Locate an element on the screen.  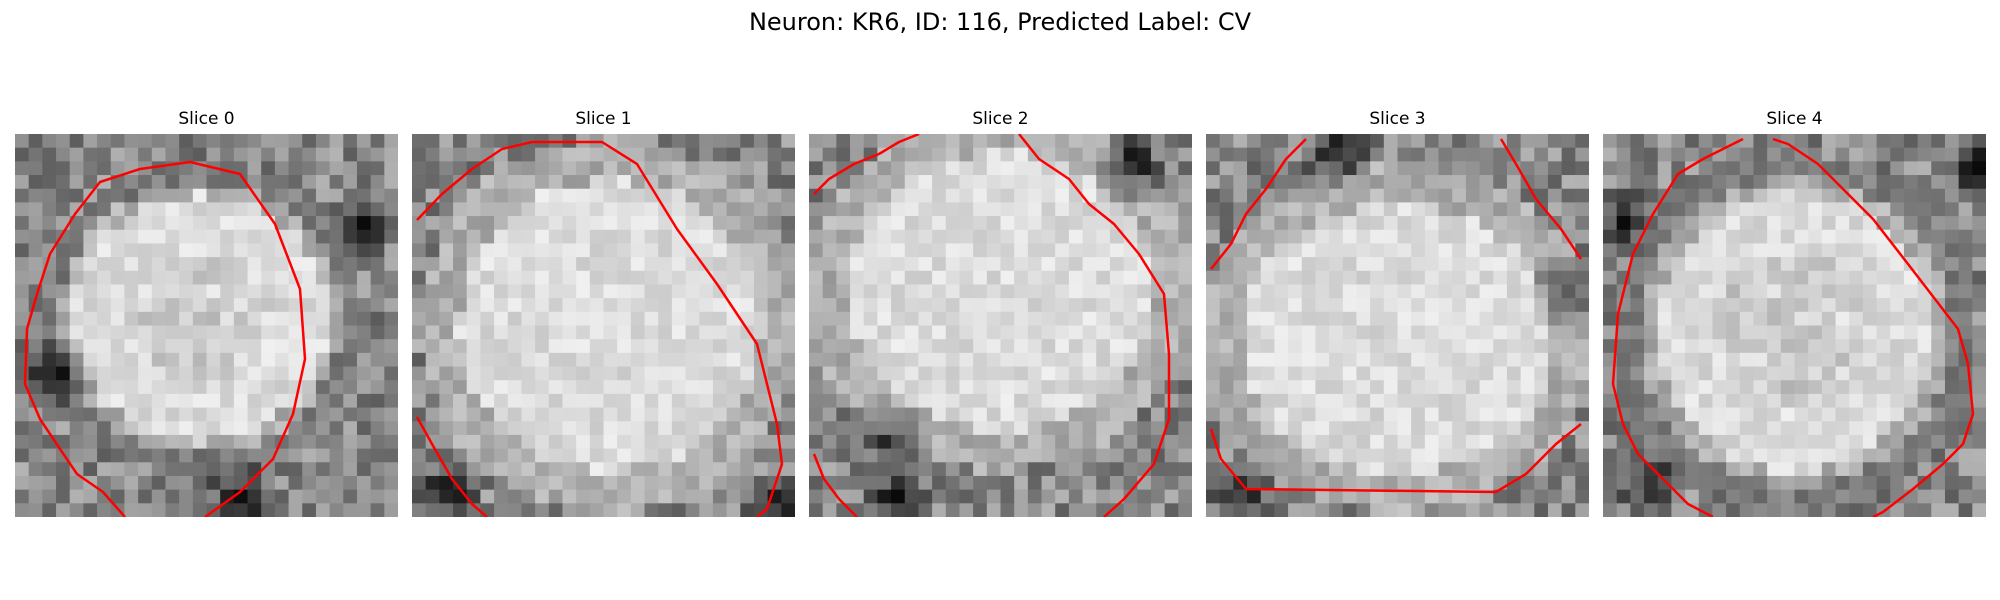
slice-title-0: Slice 0 is located at coordinates (206, 119).